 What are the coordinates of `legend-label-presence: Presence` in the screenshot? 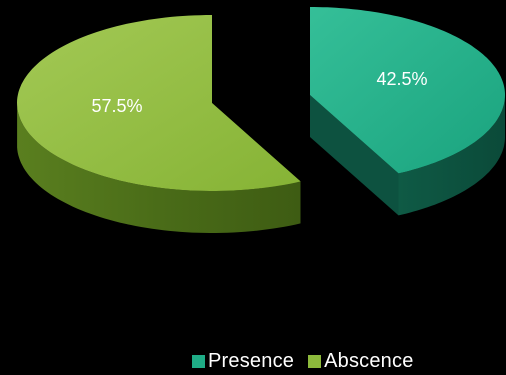 It's located at (251, 360).